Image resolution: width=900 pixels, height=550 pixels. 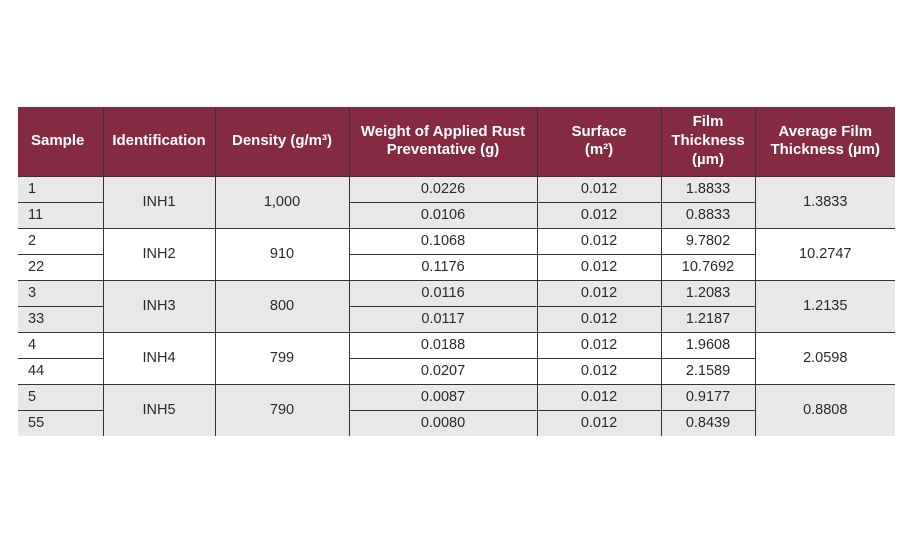 I want to click on cell-sample: 11, so click(x=61, y=215).